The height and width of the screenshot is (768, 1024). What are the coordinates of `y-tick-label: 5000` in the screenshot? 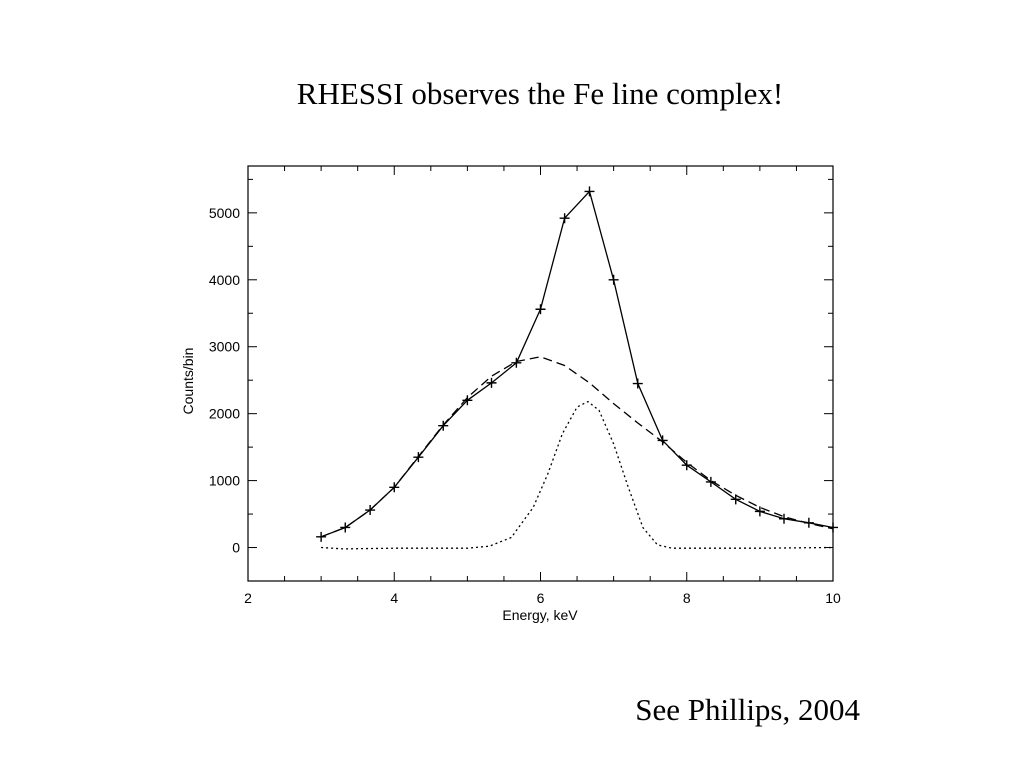 It's located at (224, 213).